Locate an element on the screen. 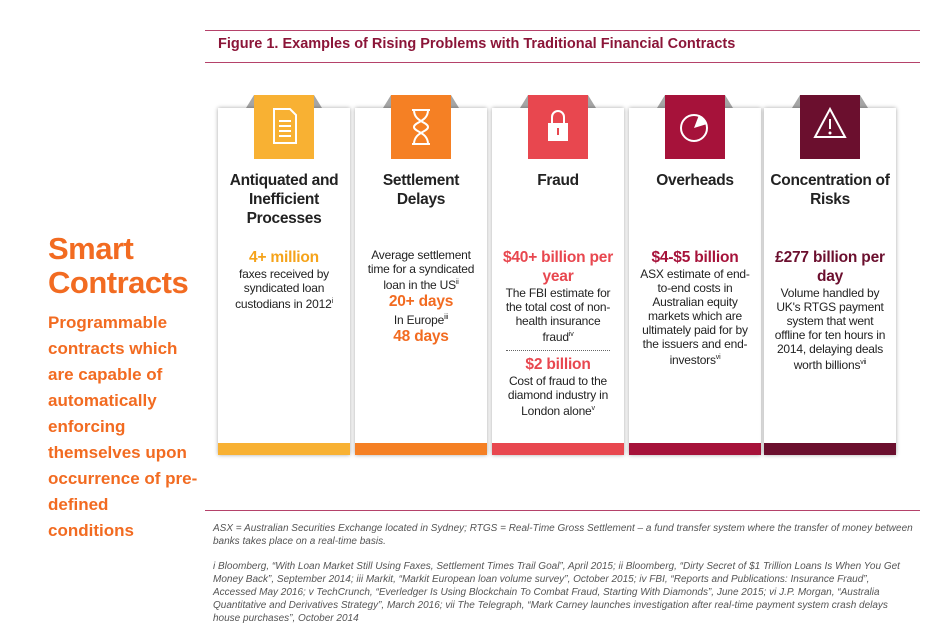 The image size is (948, 644). highlight-value: 20+ days is located at coordinates (421, 301).